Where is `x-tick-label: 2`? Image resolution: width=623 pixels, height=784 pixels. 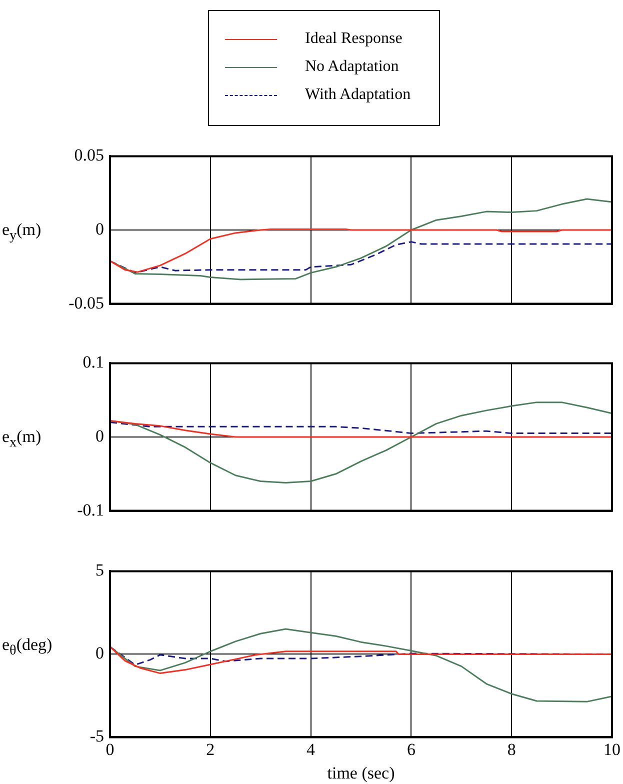 x-tick-label: 2 is located at coordinates (210, 749).